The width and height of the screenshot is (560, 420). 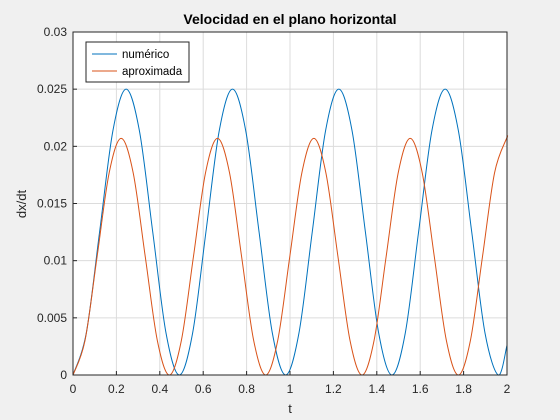 I want to click on legend-box, so click(x=137, y=62).